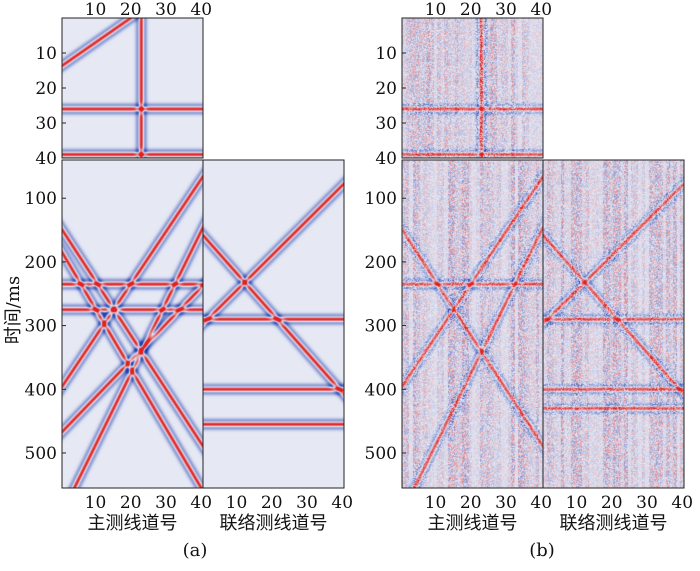  Describe the element at coordinates (542, 550) in the screenshot. I see `panel-caption: (b)` at that location.